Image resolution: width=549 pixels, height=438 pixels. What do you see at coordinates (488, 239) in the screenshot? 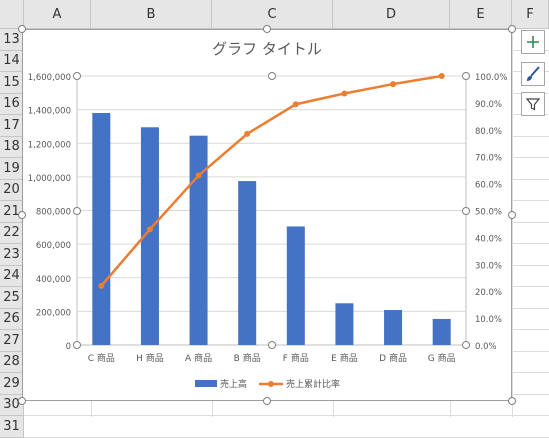
I see `y2-axis-tick-label: 40.0%` at bounding box center [488, 239].